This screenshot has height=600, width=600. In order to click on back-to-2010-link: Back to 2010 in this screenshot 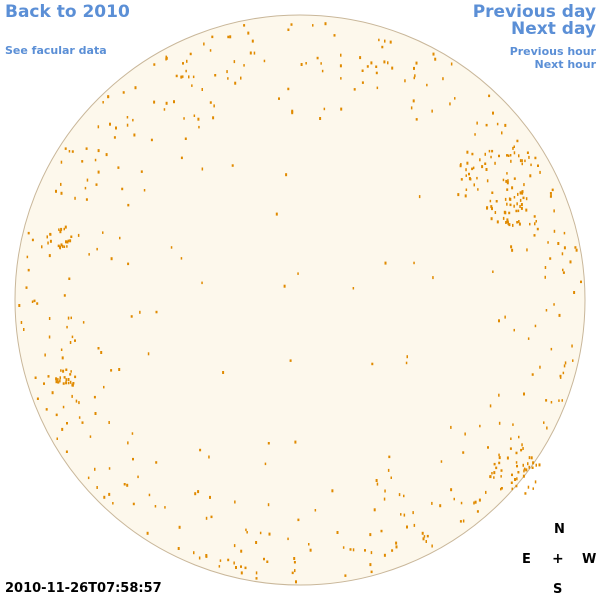, I will do `click(67, 12)`.